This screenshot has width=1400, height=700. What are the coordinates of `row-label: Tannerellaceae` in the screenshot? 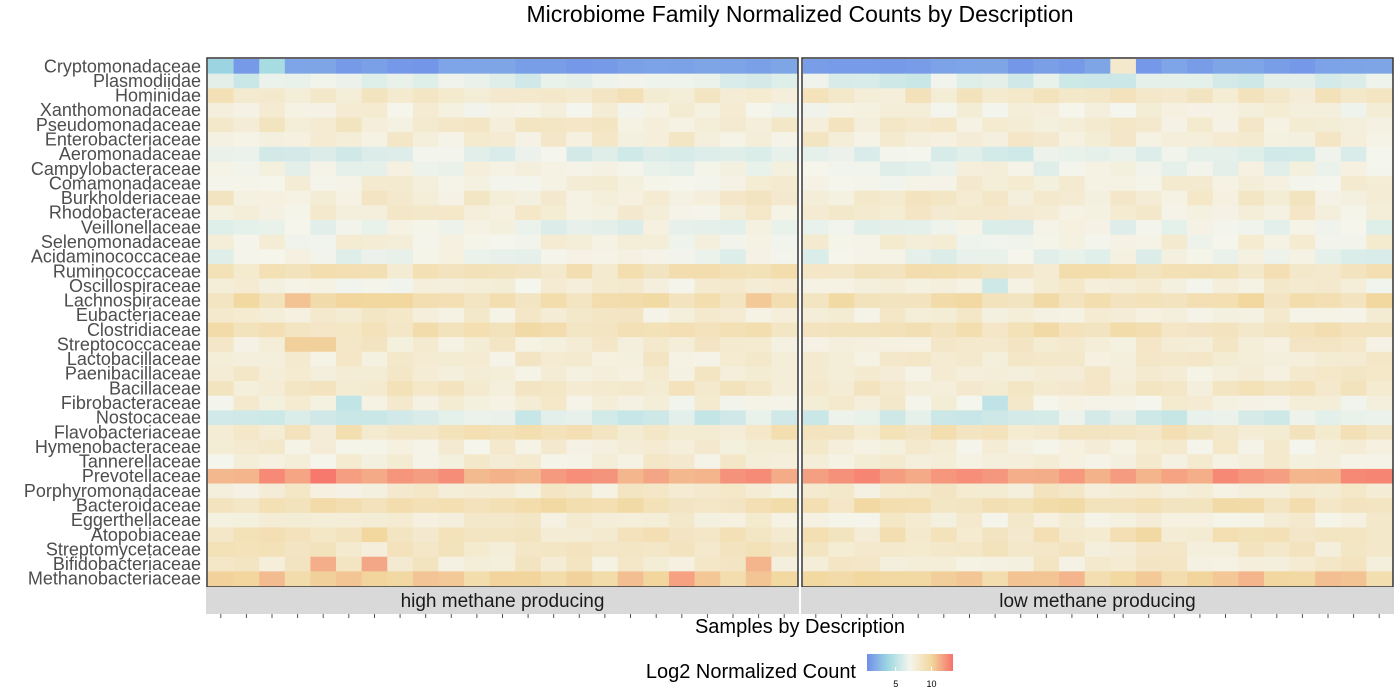 It's located at (140, 462).